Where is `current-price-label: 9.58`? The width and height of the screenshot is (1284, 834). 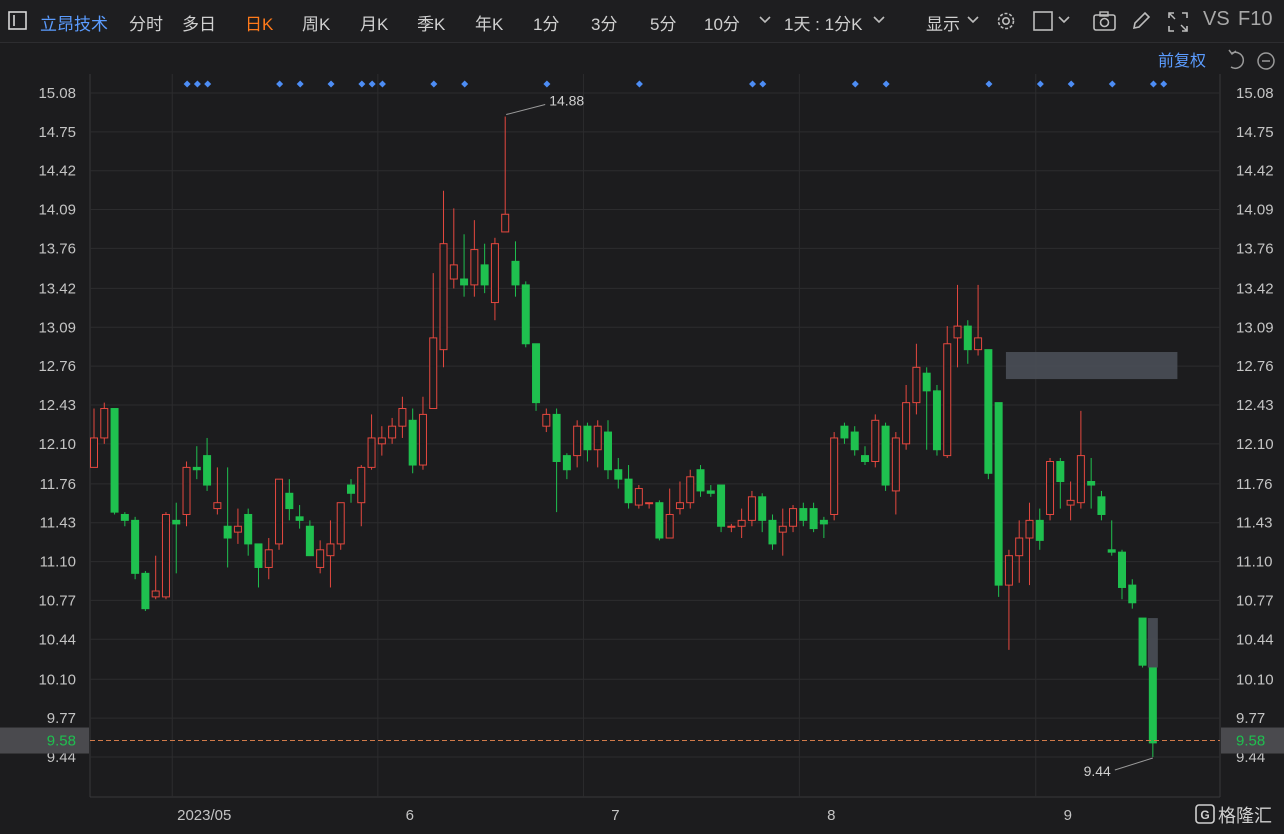
current-price-label: 9.58 is located at coordinates (1250, 741).